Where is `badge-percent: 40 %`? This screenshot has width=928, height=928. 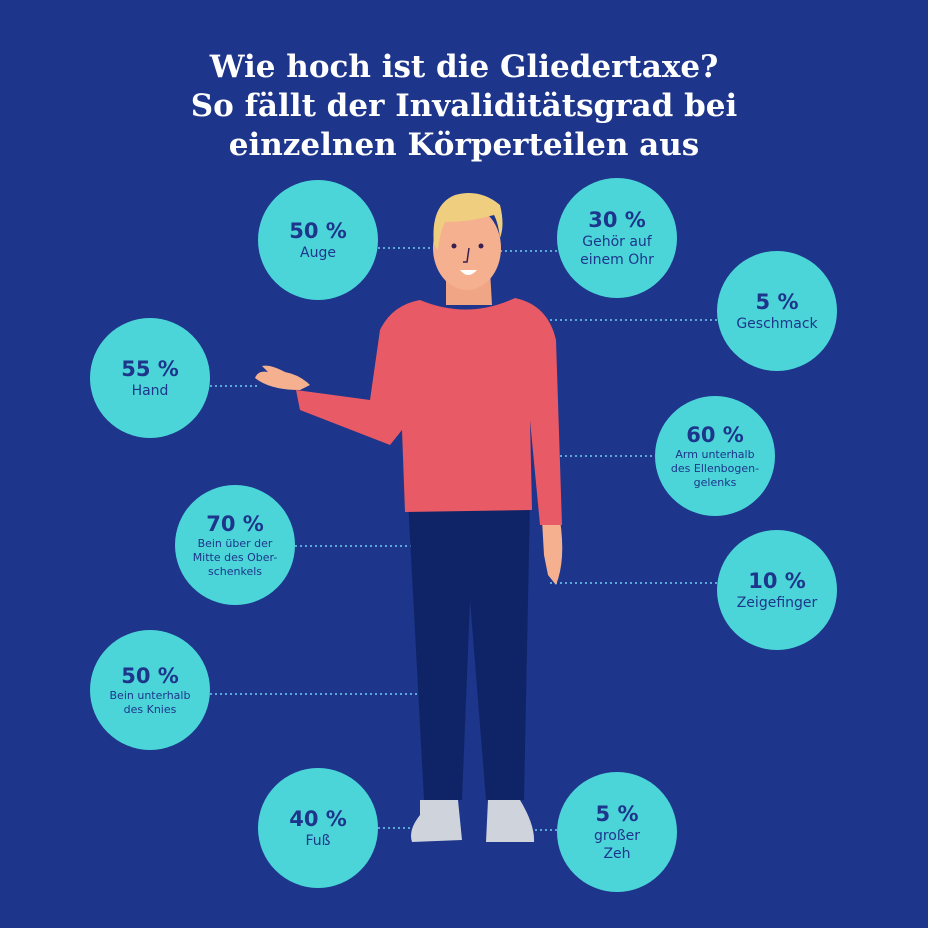 badge-percent: 40 % is located at coordinates (318, 819).